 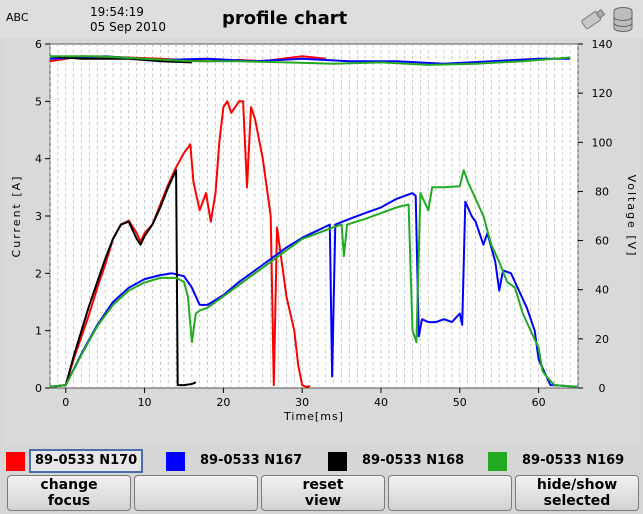 I want to click on legend-item-n169: 89-0533 N169, so click(x=573, y=460).